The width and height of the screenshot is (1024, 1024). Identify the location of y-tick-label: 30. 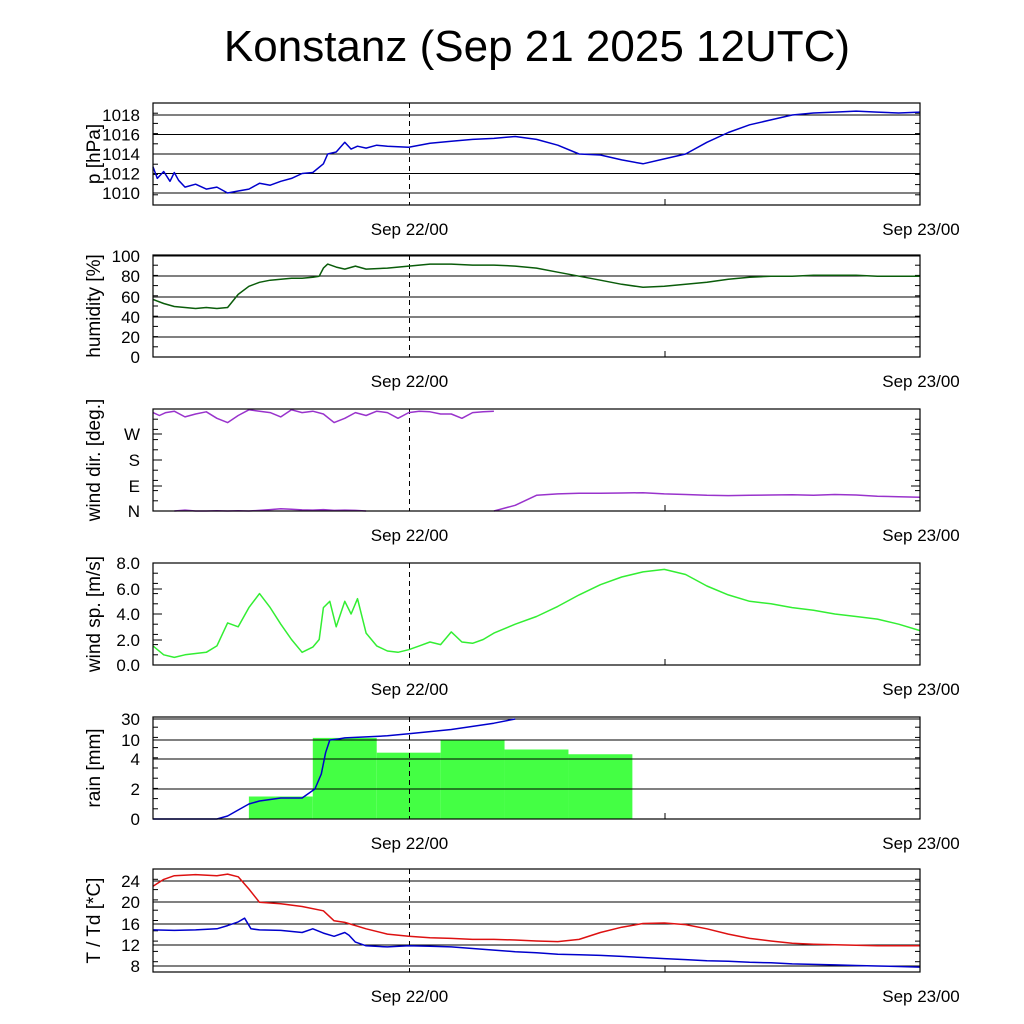
(130, 719).